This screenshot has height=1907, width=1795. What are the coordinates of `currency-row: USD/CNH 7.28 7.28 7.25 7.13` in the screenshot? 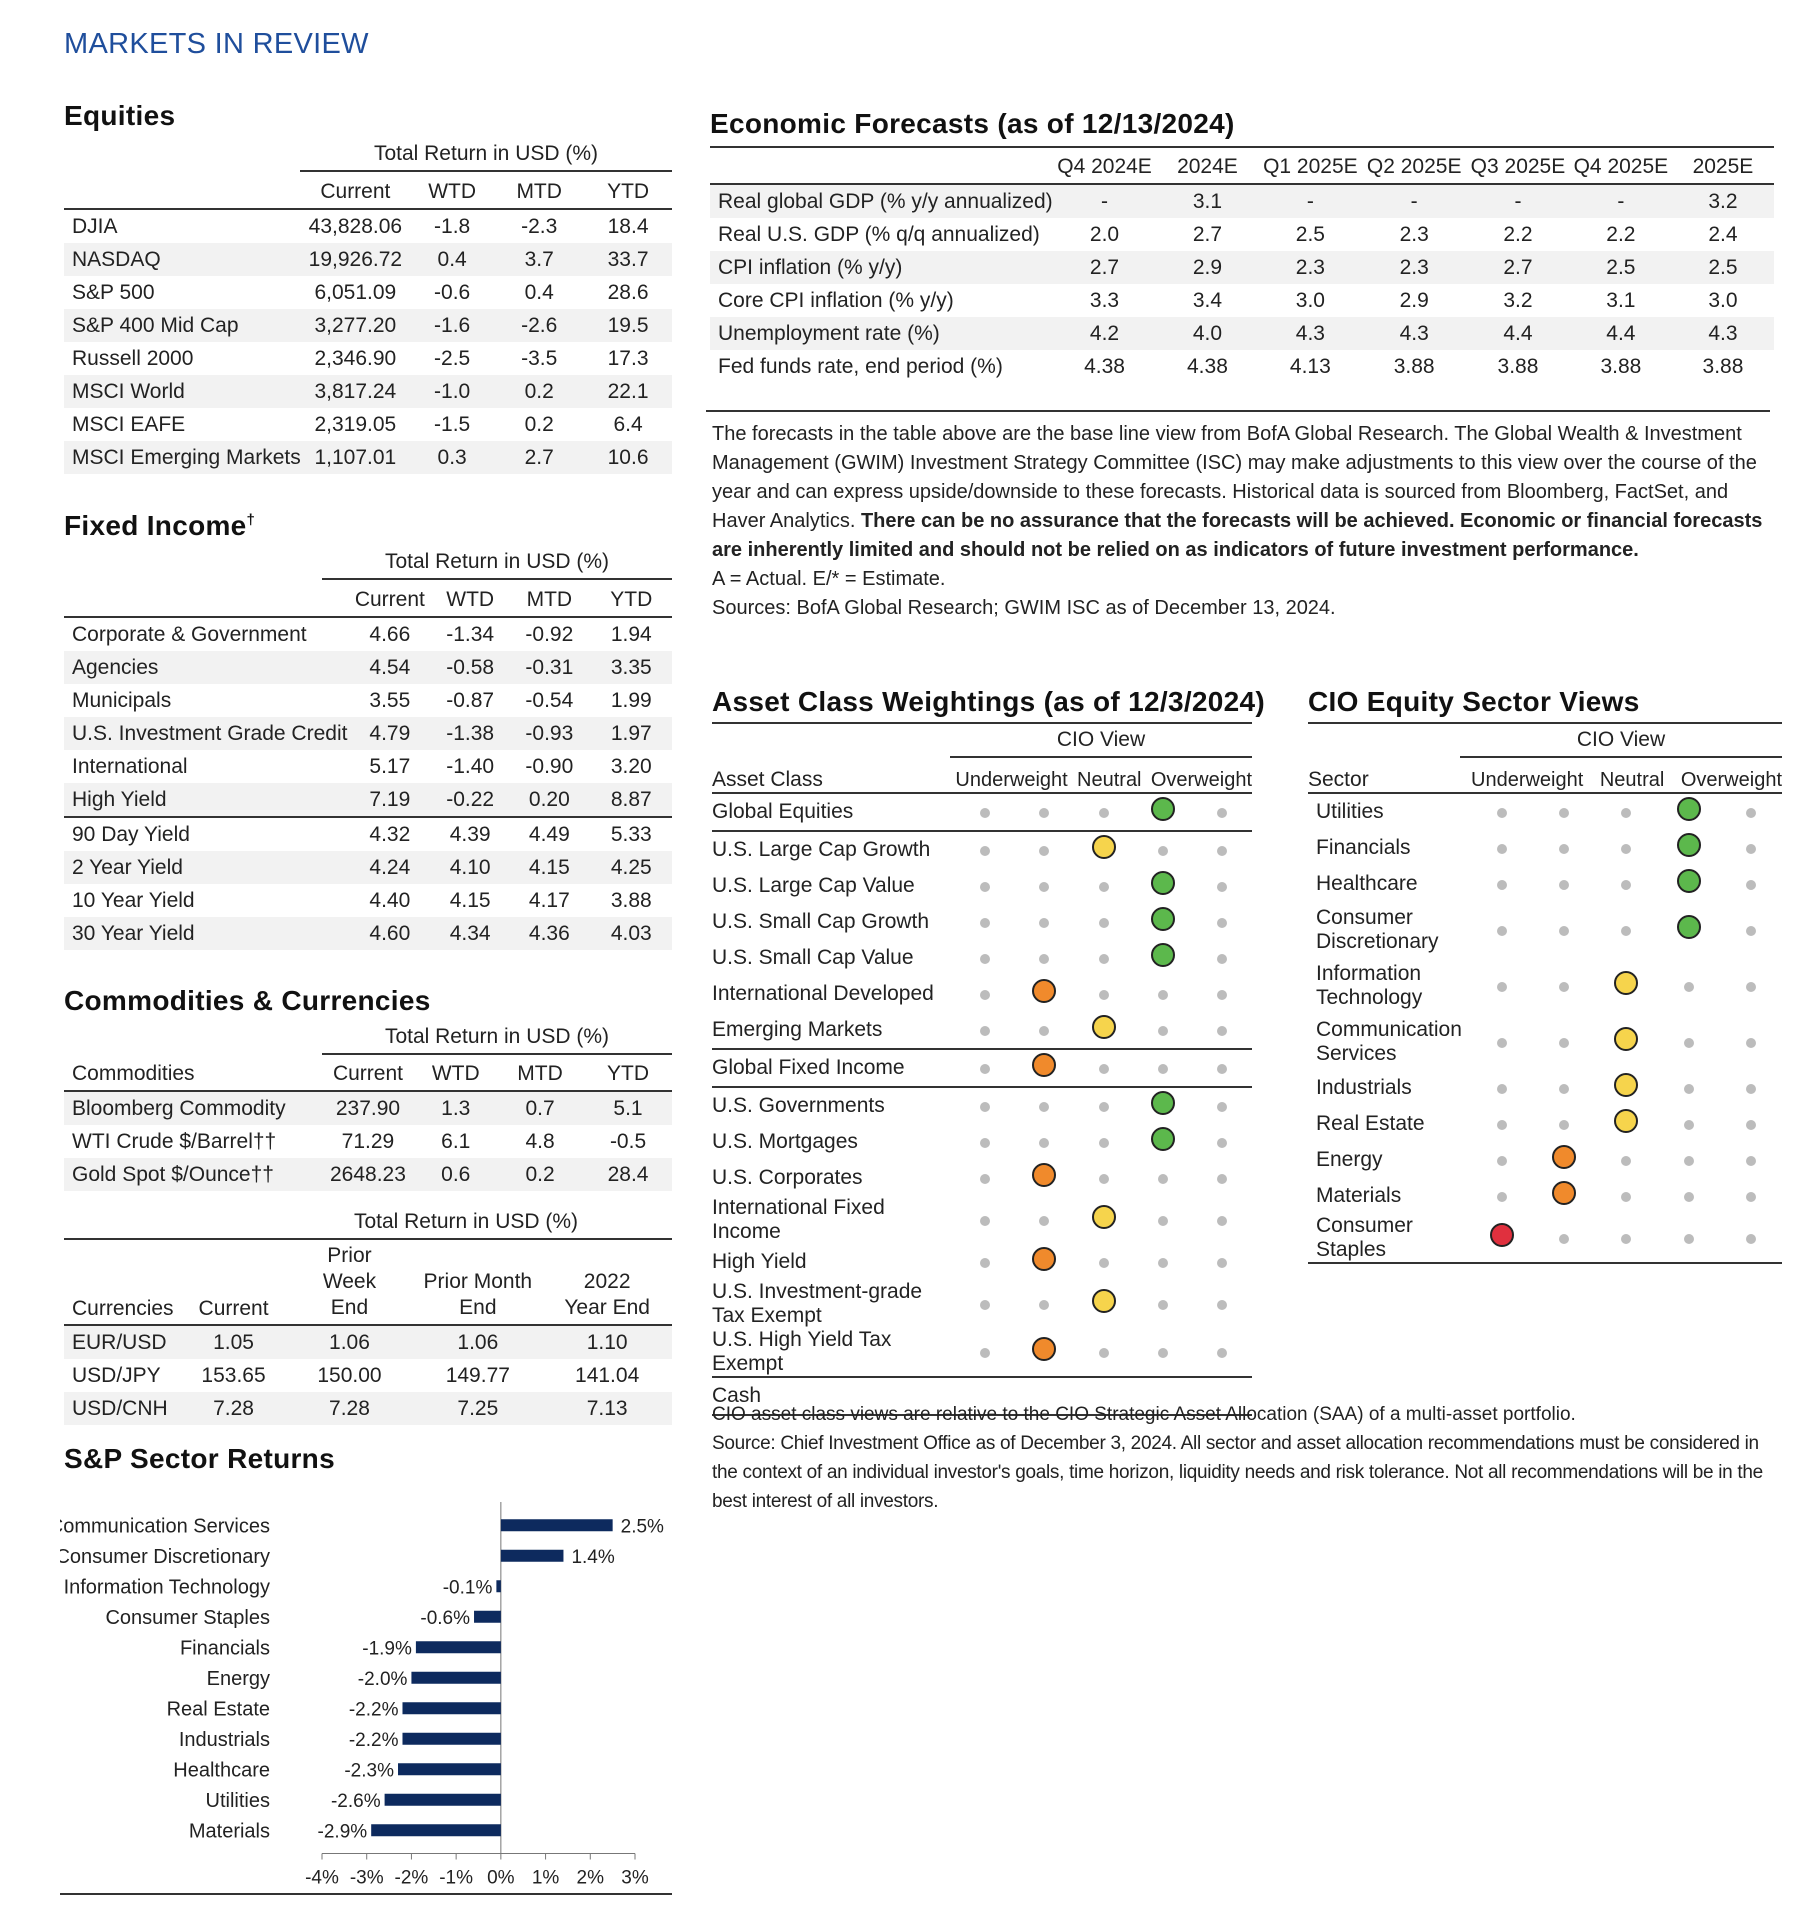 It's located at (368, 1408).